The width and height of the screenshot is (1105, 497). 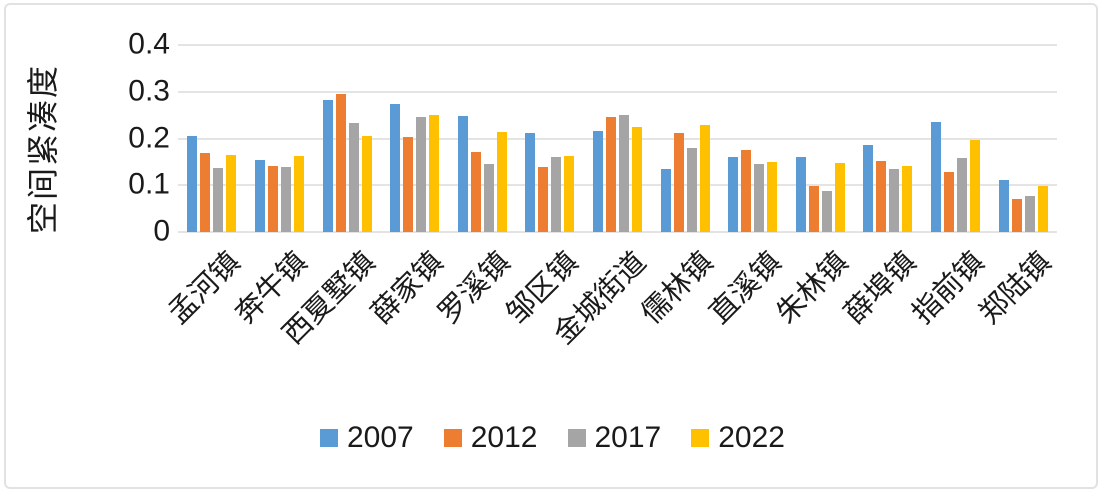 I want to click on y-tick-label: 0.3, so click(x=149, y=91).